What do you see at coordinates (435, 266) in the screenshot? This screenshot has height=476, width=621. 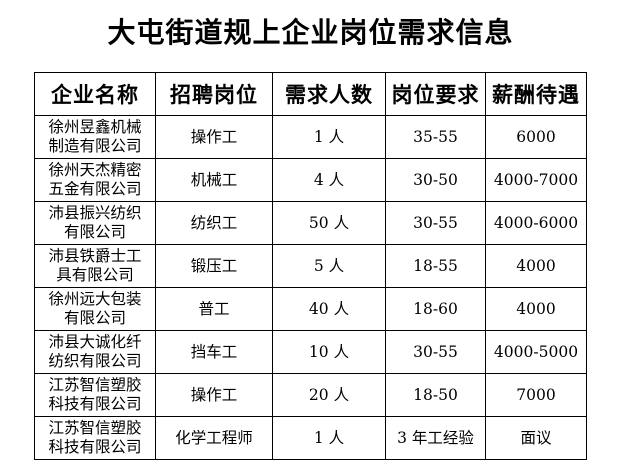 I see `cell-requirement: 18-55` at bounding box center [435, 266].